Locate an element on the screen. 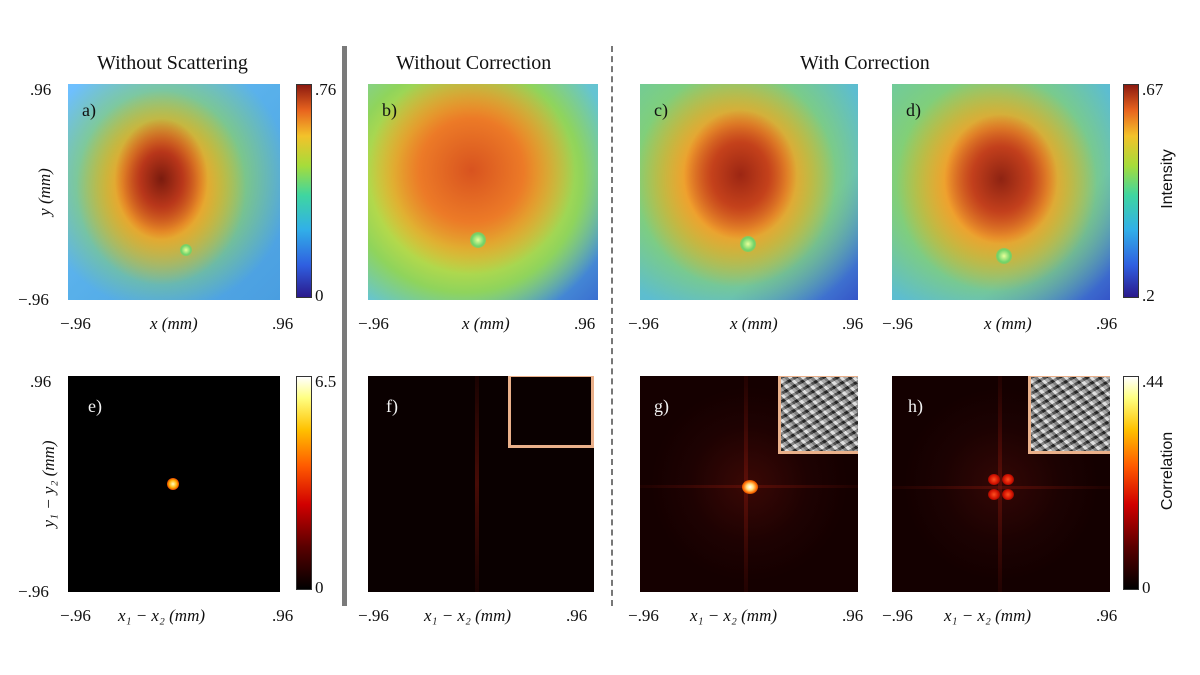 This screenshot has width=1200, height=675. panel-label-e: e) is located at coordinates (95, 406).